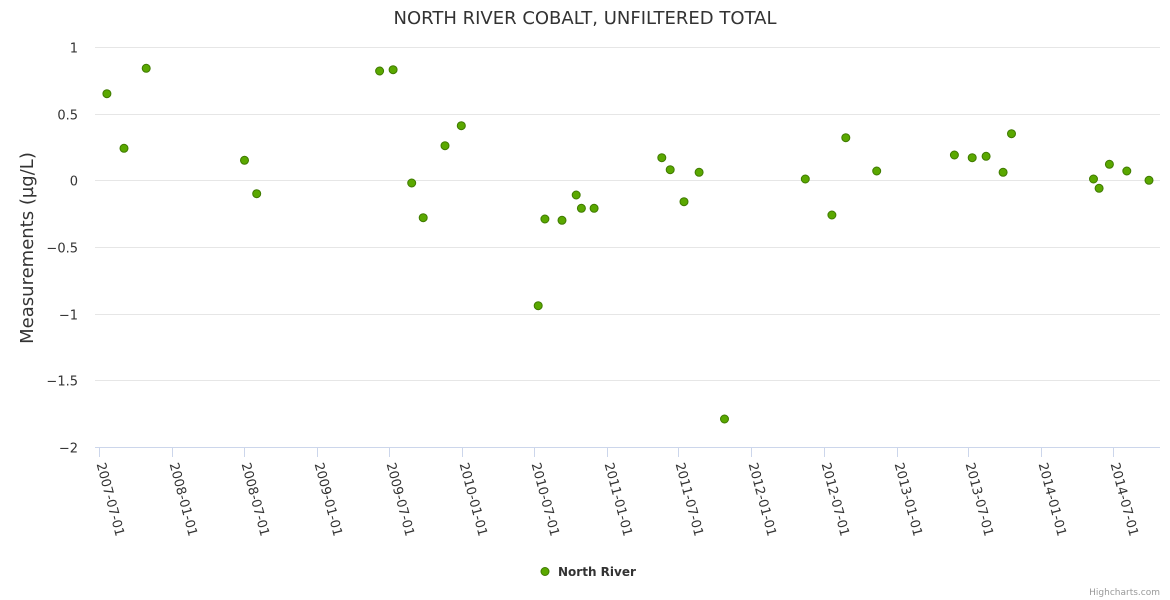 This screenshot has height=600, width=1170. I want to click on y-axis-ticks: 1 0.5 0 −0.5 −1 −1.5 −2, so click(62, 249).